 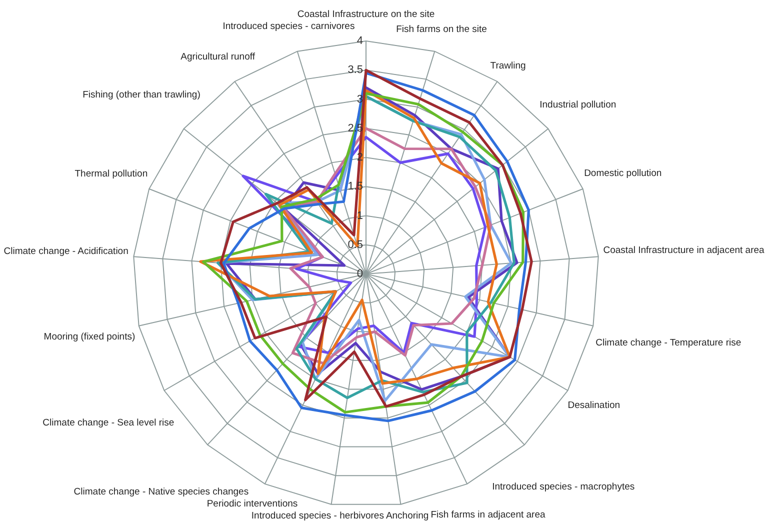 What do you see at coordinates (669, 343) in the screenshot?
I see `spoke-label: Climate change - Temperature rise` at bounding box center [669, 343].